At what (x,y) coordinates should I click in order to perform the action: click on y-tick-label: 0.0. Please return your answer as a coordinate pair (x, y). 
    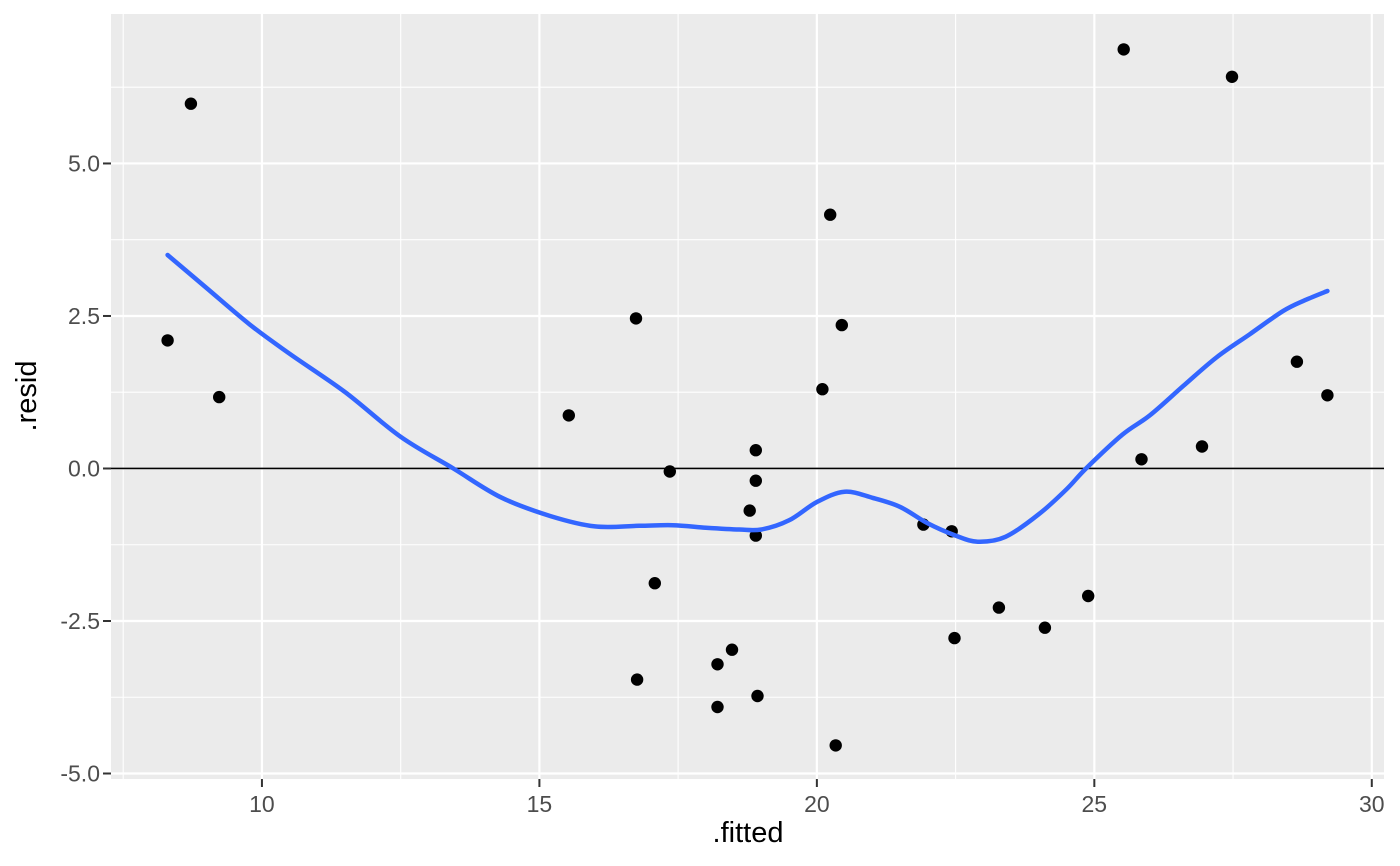
    Looking at the image, I should click on (84, 469).